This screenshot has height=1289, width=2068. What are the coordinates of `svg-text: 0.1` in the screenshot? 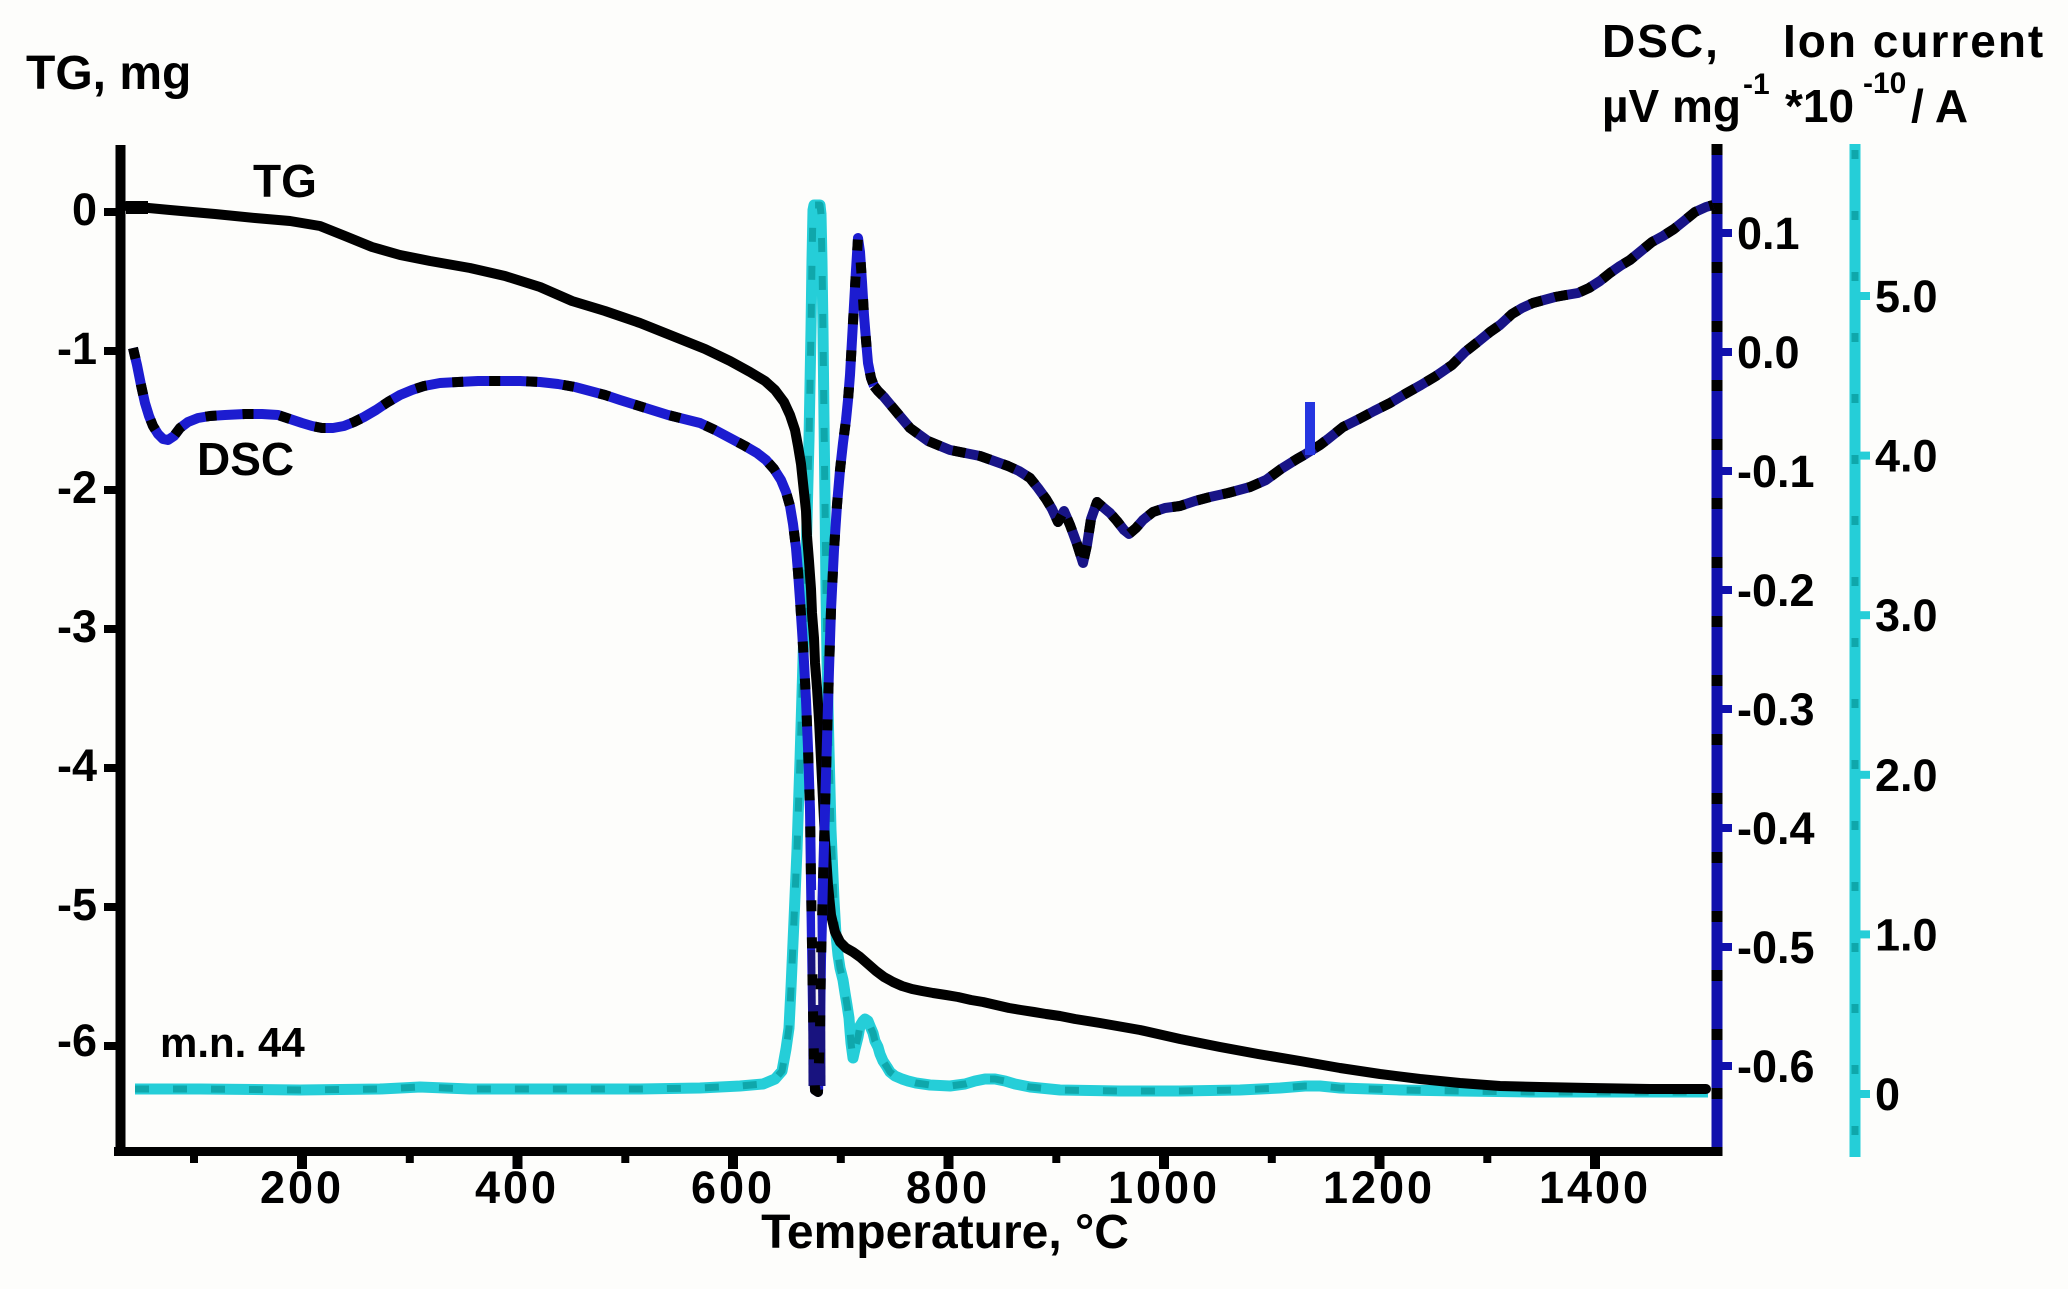 It's located at (1768, 233).